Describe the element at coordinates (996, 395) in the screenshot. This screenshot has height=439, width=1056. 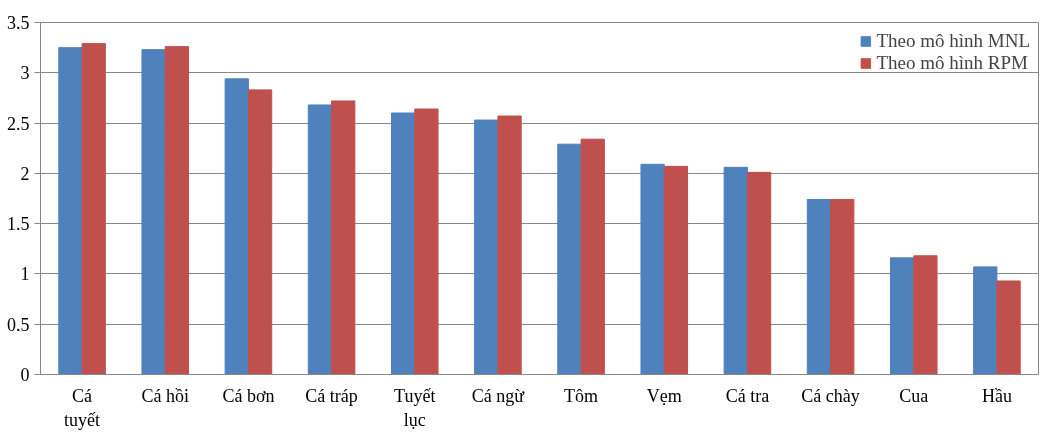
I see `x-tick-label: Hầu` at that location.